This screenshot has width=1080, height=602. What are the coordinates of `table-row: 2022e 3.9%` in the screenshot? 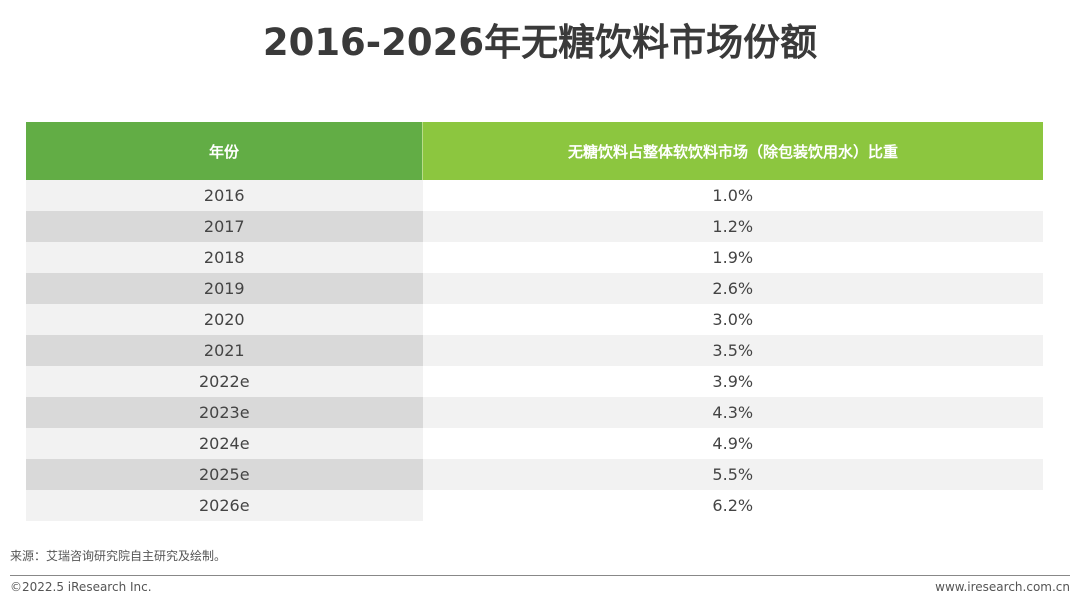 It's located at (534, 381).